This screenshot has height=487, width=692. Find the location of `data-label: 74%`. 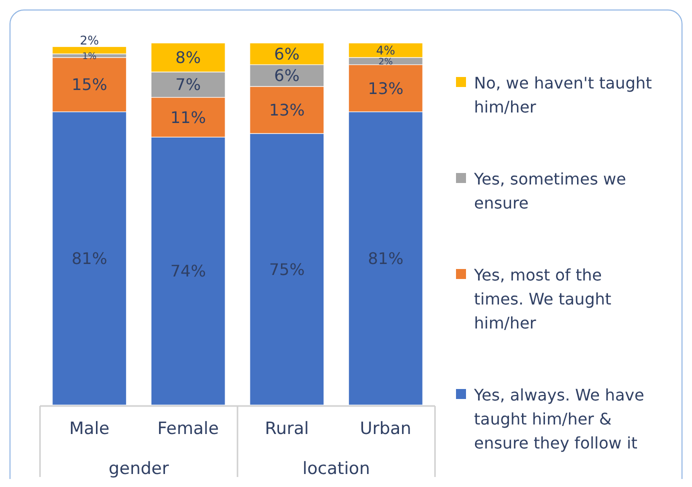

data-label: 74% is located at coordinates (188, 271).